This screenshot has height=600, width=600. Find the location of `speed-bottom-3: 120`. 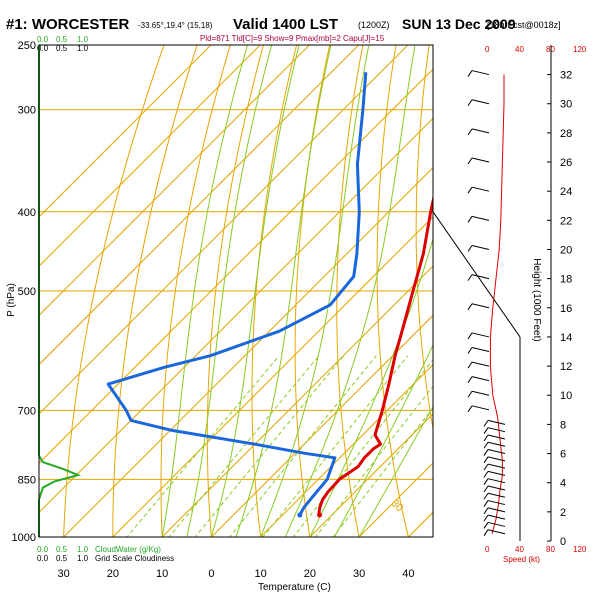

speed-bottom-3: 120 is located at coordinates (580, 549).